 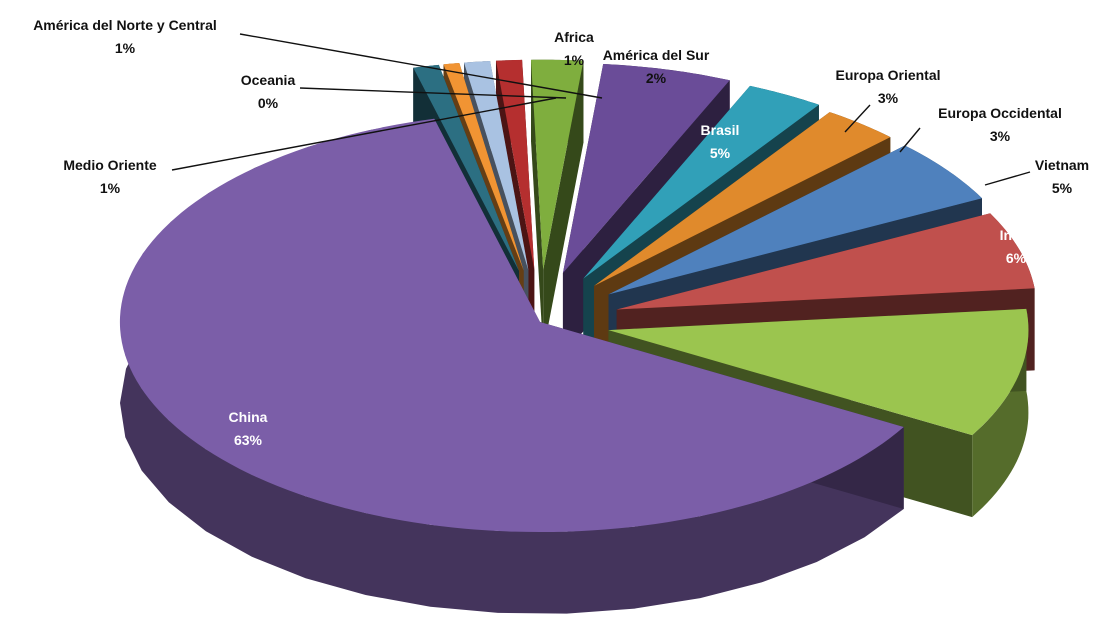 What do you see at coordinates (1000, 136) in the screenshot?
I see `slice-value-europa-occidental: 3%` at bounding box center [1000, 136].